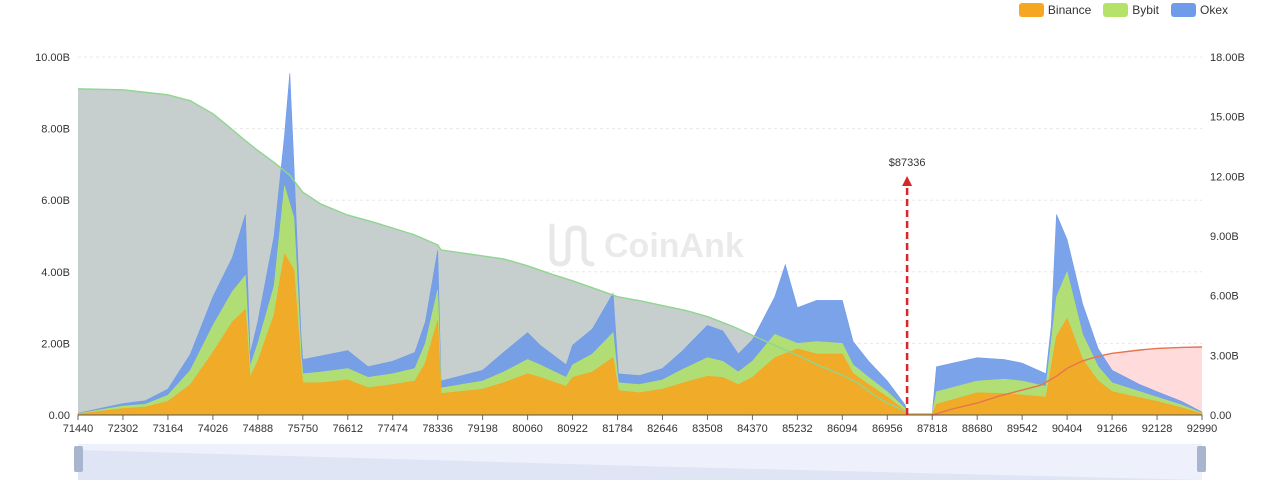 The width and height of the screenshot is (1280, 489). I want to click on x-tick-label: 90404, so click(1067, 429).